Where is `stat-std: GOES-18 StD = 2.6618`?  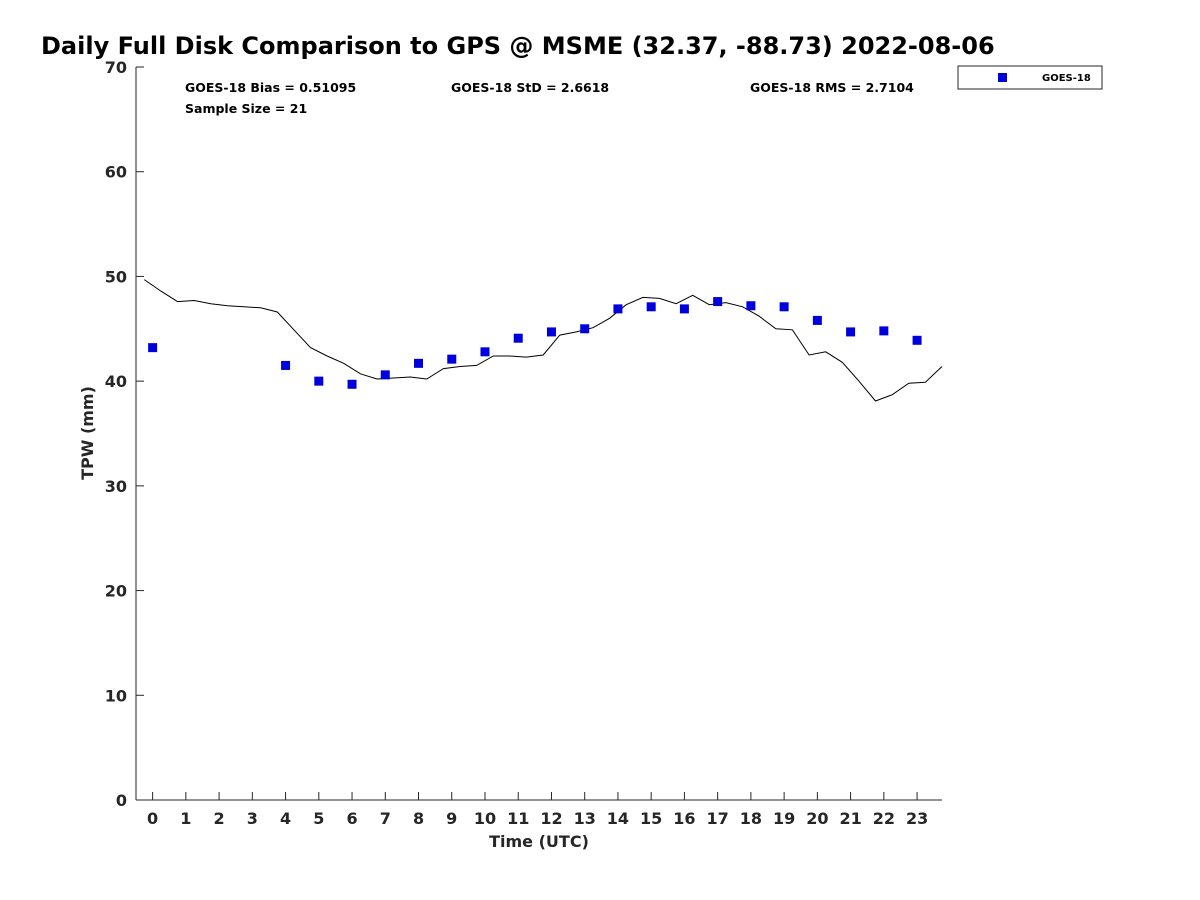
stat-std: GOES-18 StD = 2.6618 is located at coordinates (530, 87).